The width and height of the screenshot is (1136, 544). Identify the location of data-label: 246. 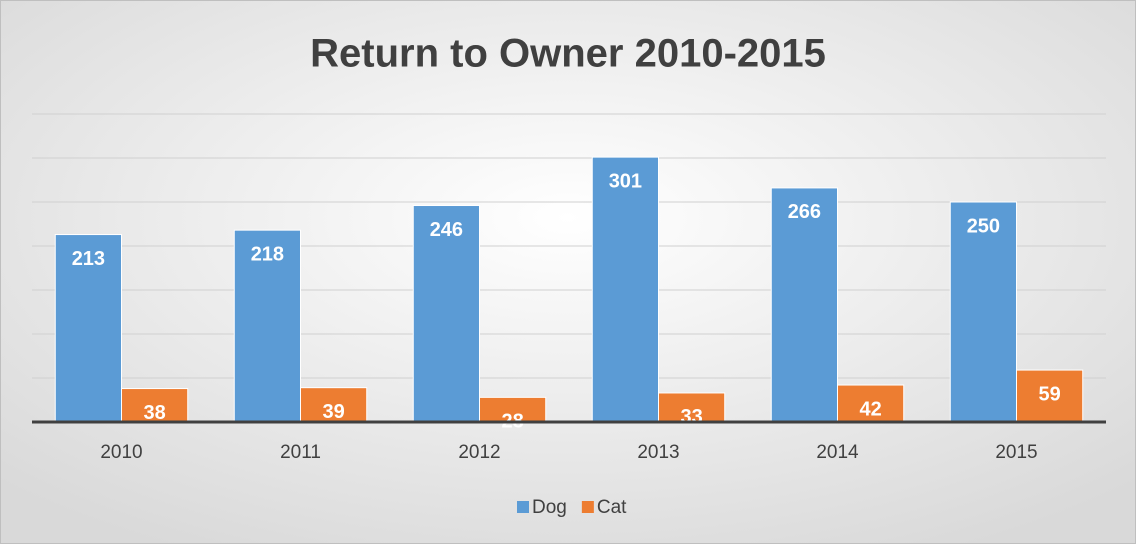
(446, 230).